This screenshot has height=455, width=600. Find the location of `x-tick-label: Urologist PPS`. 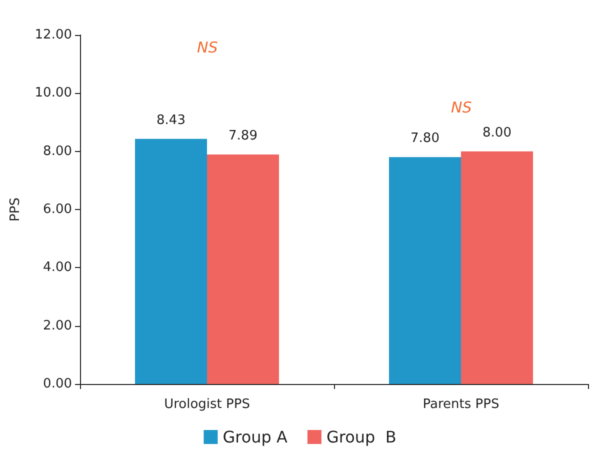

x-tick-label: Urologist PPS is located at coordinates (207, 404).